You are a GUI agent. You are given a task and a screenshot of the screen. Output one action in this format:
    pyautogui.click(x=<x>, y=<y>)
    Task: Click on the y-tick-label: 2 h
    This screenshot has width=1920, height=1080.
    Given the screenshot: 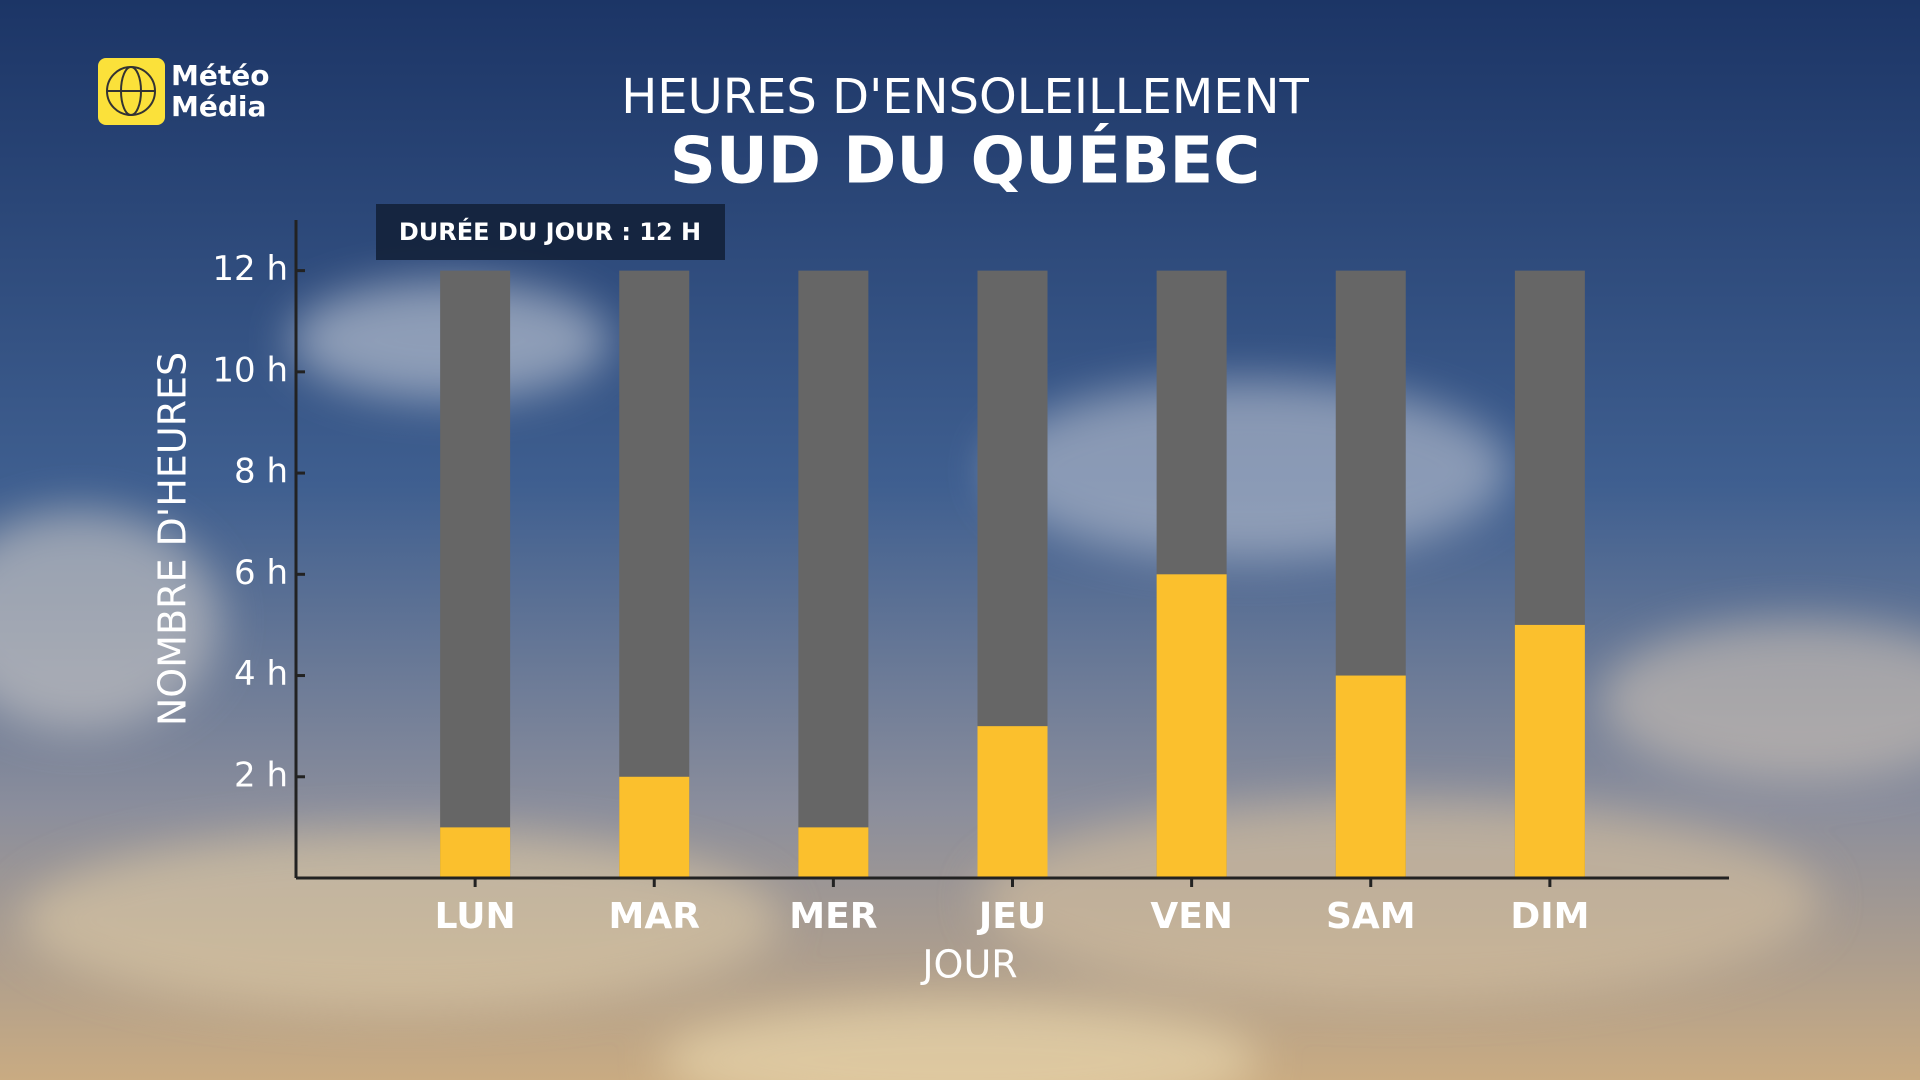 What is the action you would take?
    pyautogui.click(x=261, y=775)
    